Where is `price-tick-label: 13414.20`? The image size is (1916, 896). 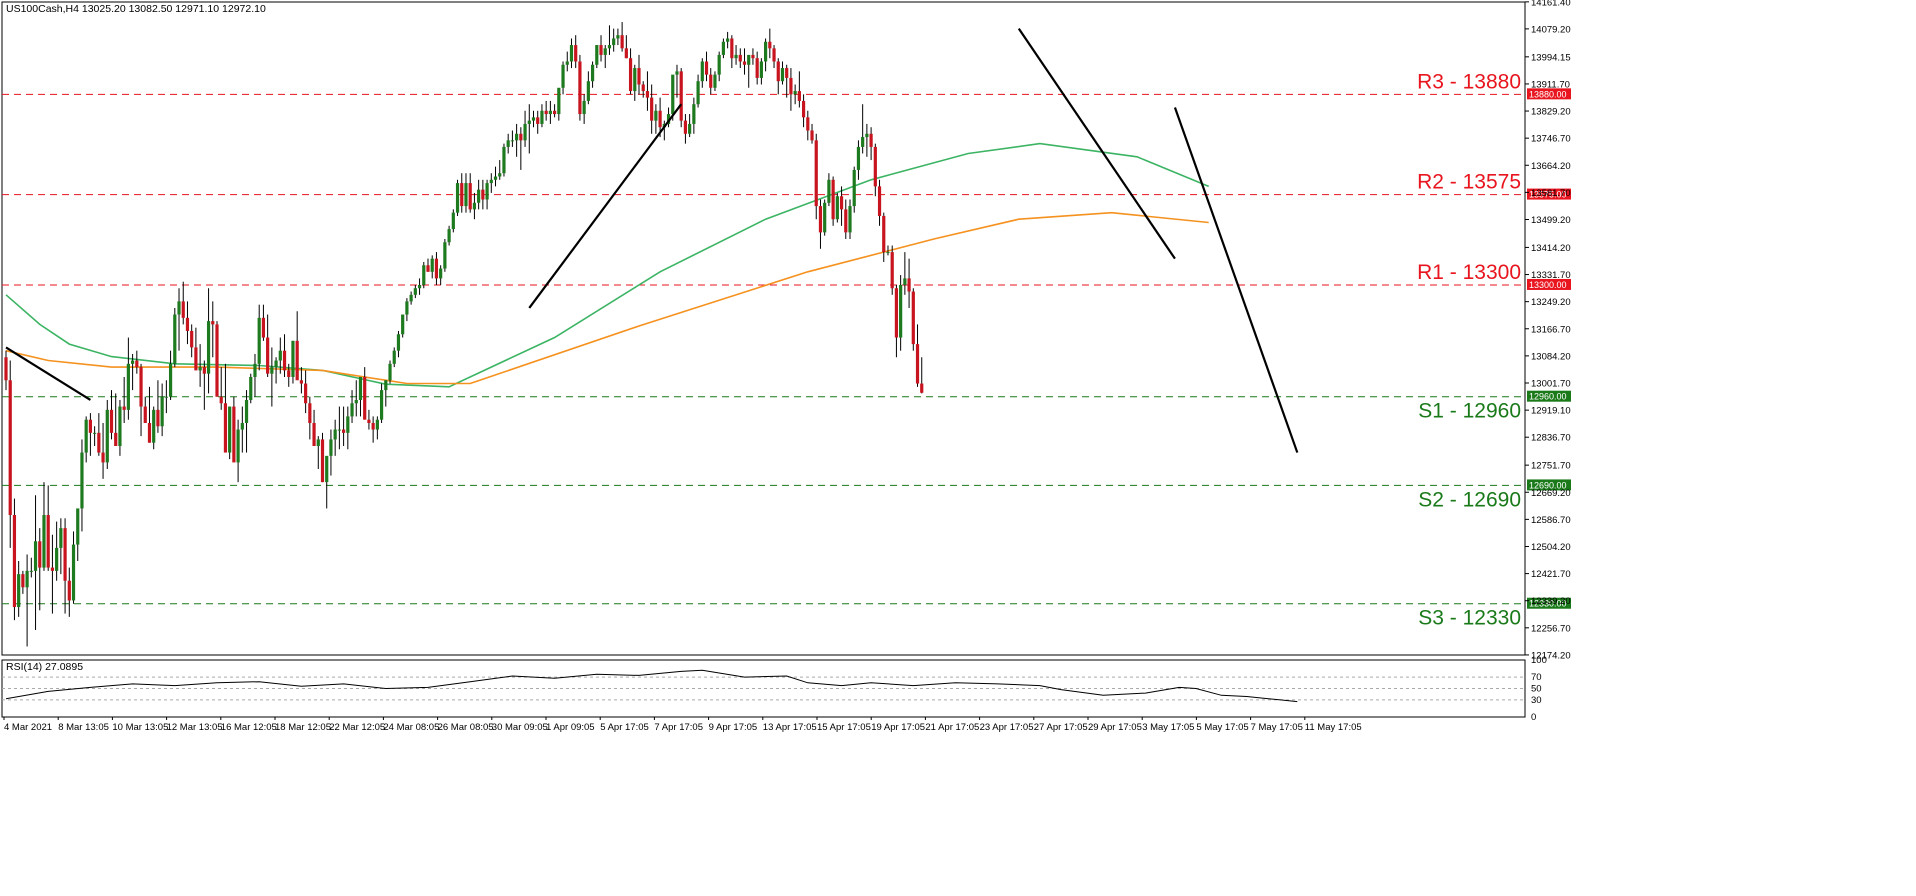 price-tick-label: 13414.20 is located at coordinates (1551, 248).